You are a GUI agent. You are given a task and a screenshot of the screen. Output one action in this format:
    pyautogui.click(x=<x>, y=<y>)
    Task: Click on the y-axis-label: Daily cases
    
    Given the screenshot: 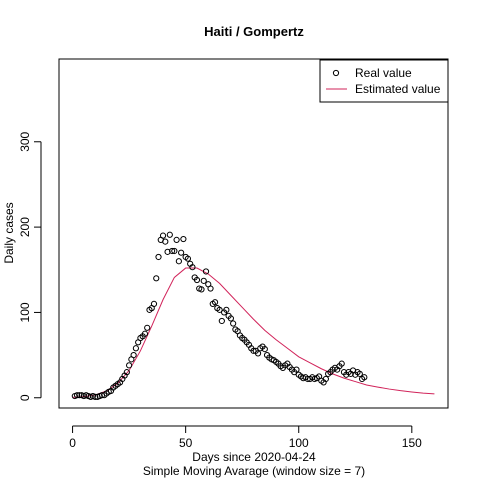 What is the action you would take?
    pyautogui.click(x=9, y=232)
    